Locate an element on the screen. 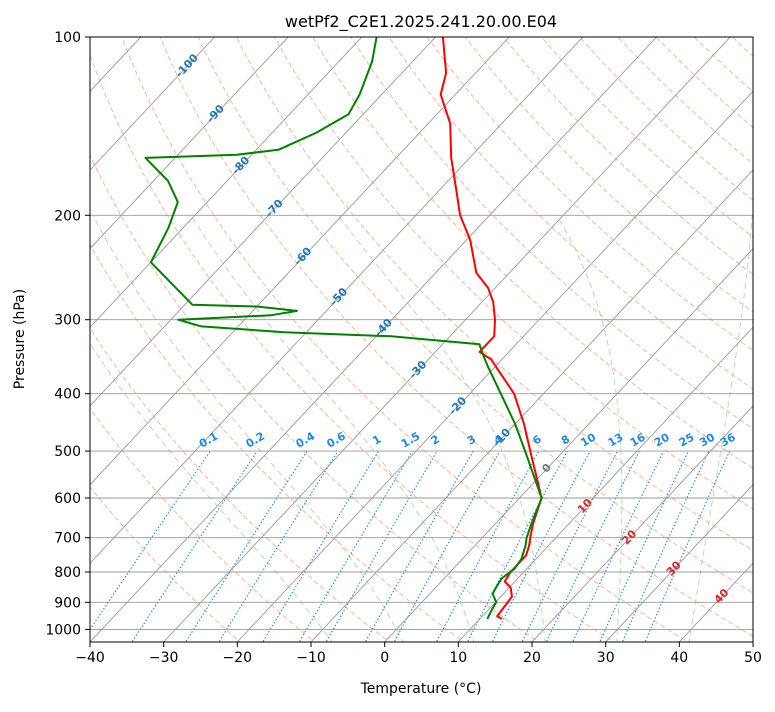  mixing-ratio-label: 2 is located at coordinates (435, 440).